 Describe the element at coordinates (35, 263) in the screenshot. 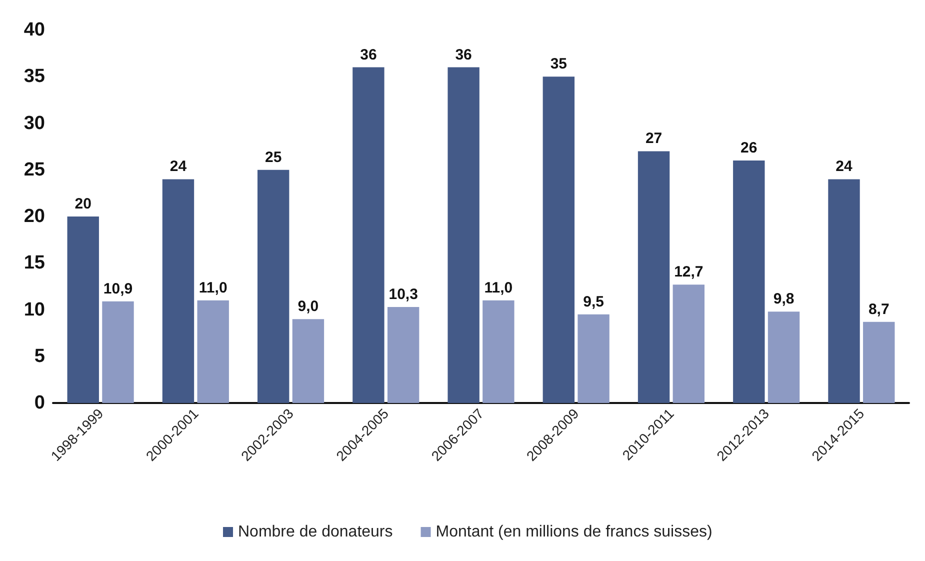

I see `y-tick-label: 15` at that location.